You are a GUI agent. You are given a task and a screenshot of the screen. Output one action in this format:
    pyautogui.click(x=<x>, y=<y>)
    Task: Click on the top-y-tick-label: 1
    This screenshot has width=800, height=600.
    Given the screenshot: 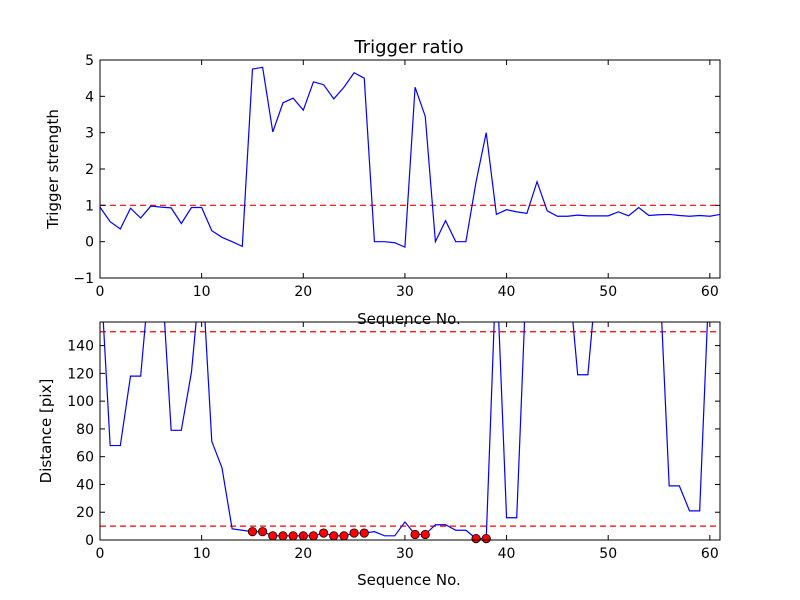 What is the action you would take?
    pyautogui.click(x=89, y=206)
    